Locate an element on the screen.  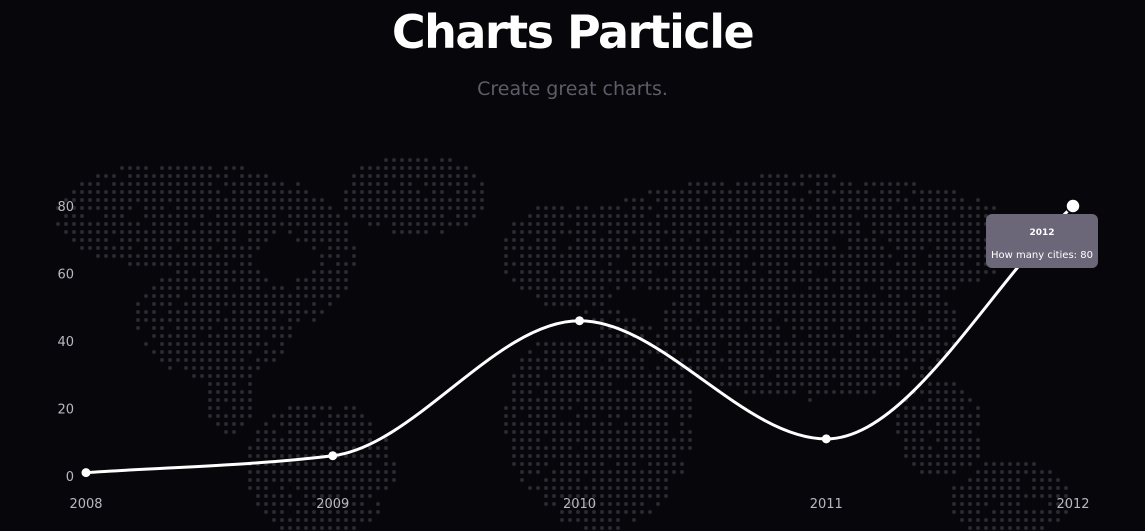
data-point-active is located at coordinates (1073, 206).